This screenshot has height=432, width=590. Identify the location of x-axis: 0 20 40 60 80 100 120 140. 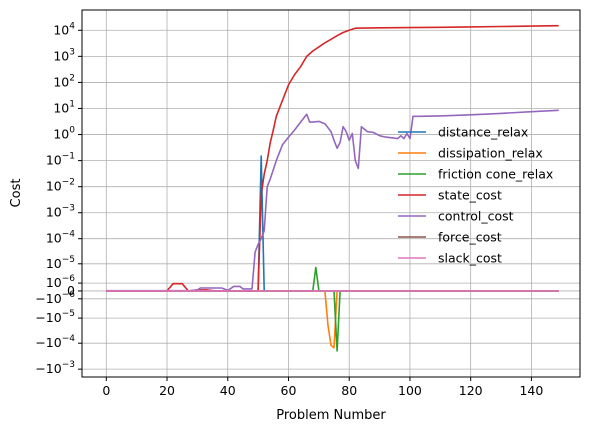
(322, 387).